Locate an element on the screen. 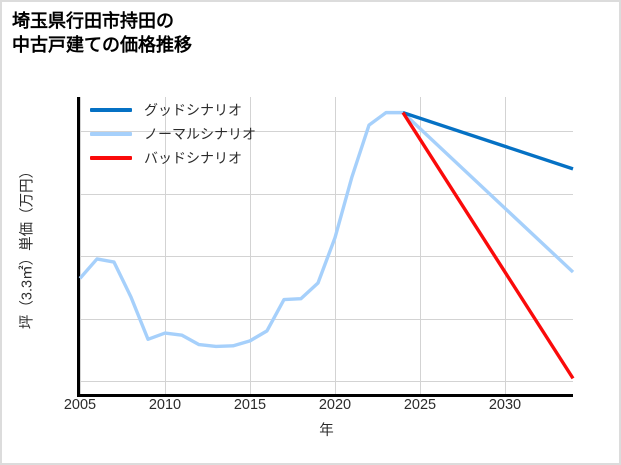 This screenshot has height=465, width=621. legend-item-label: グッドシナリオ is located at coordinates (193, 110).